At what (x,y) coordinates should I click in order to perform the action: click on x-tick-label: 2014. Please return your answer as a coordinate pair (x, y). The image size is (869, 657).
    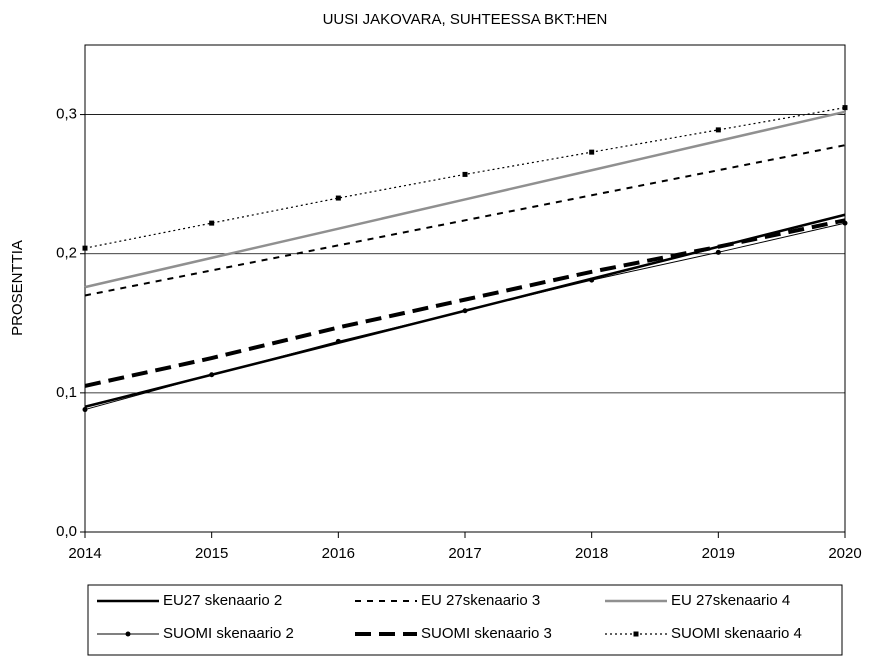
    Looking at the image, I should click on (84, 553).